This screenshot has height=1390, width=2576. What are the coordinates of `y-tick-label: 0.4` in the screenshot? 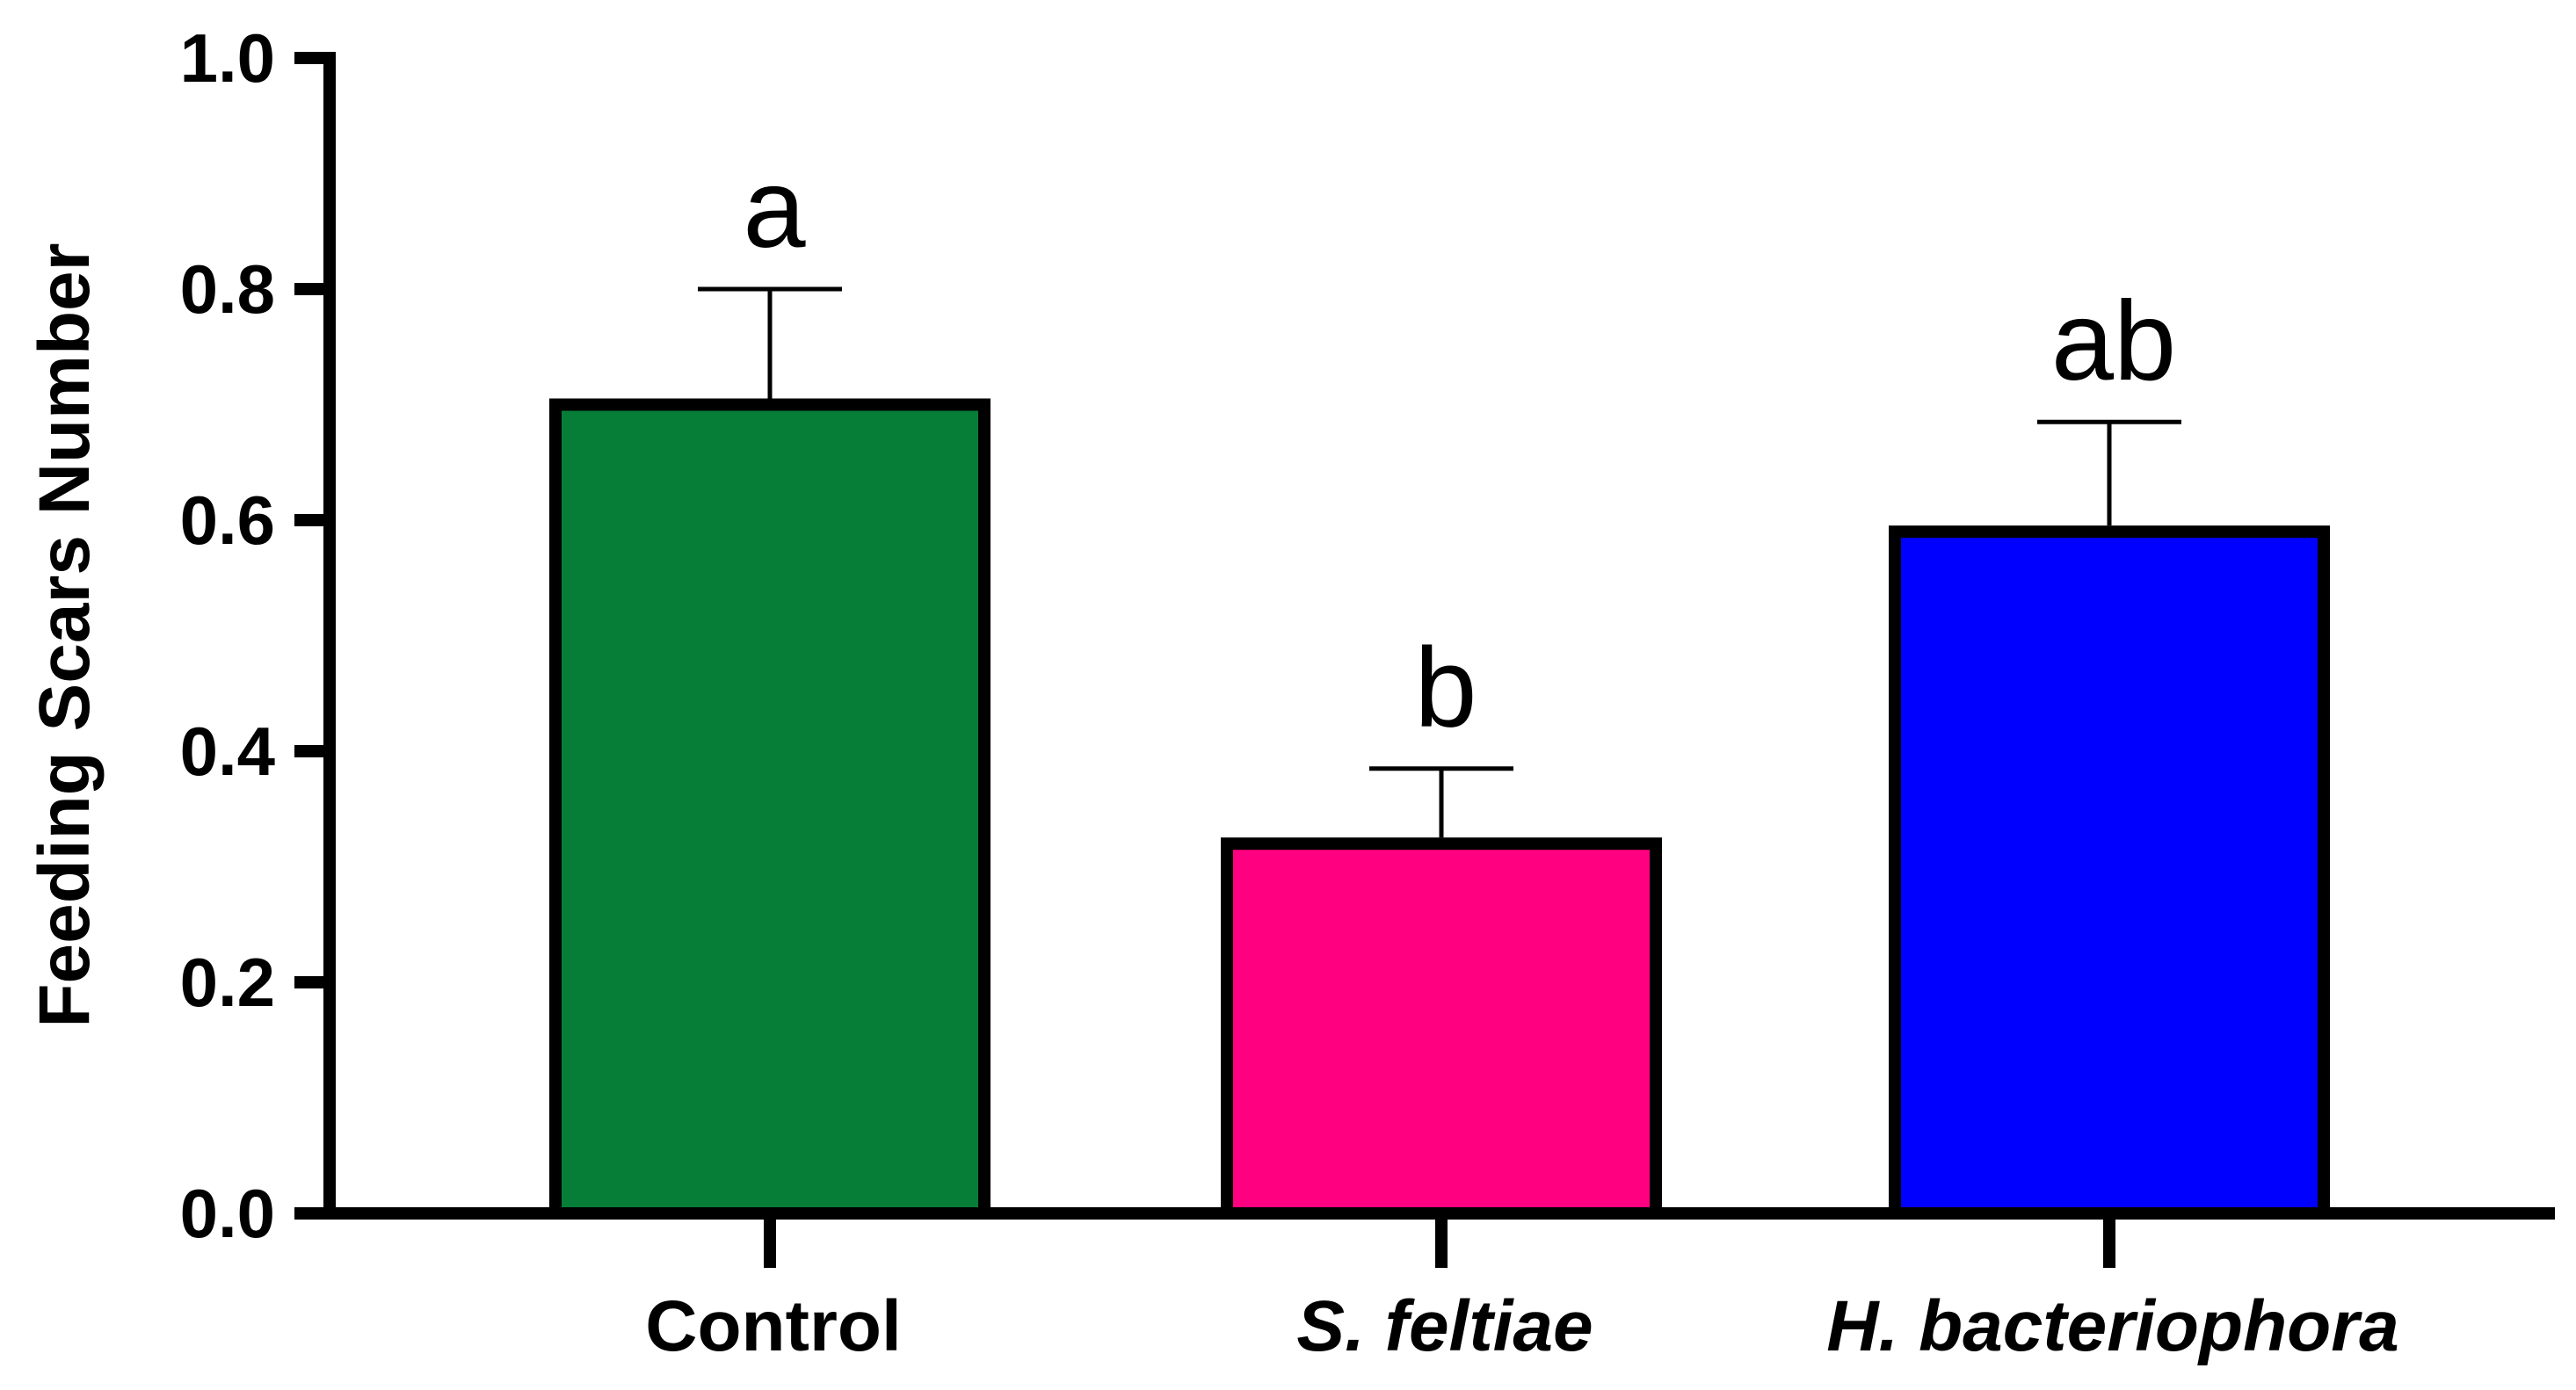 It's located at (227, 751).